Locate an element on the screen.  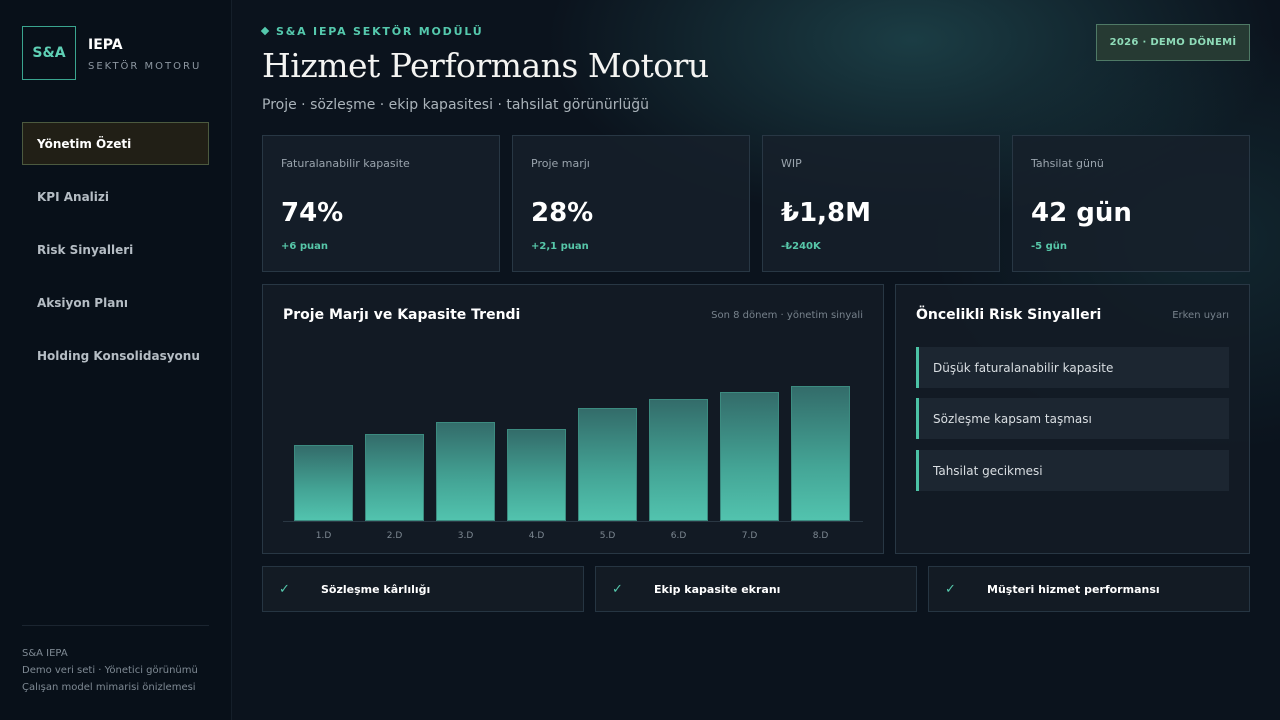
kpi-card-wip: WIP ₺1,8M -₺240K is located at coordinates (881, 203).